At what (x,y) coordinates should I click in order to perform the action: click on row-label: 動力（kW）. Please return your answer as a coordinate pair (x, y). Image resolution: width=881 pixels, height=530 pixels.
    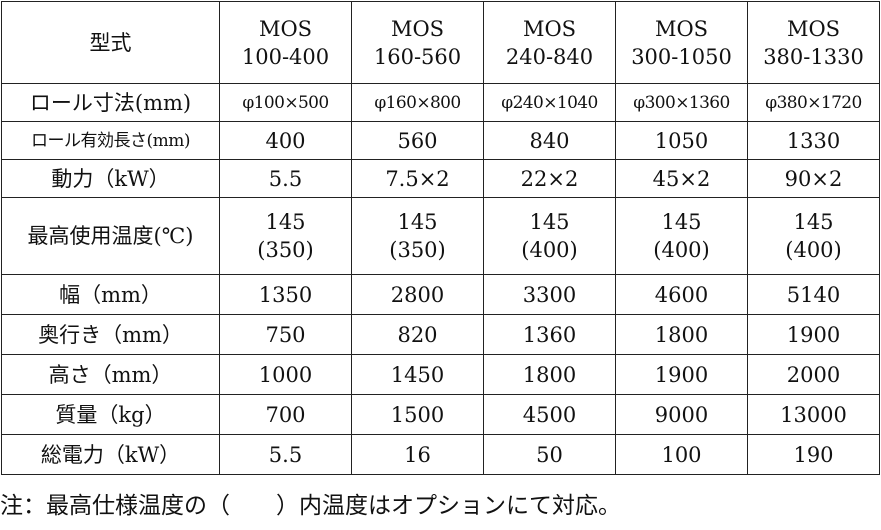
    Looking at the image, I should click on (110, 178).